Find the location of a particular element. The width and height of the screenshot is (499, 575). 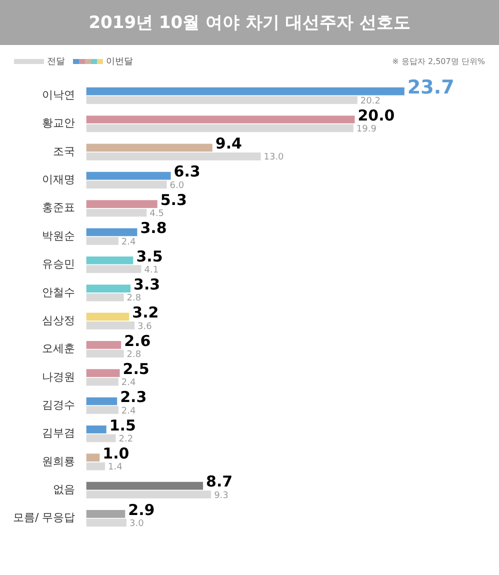

data-label: 5.3 is located at coordinates (173, 199).